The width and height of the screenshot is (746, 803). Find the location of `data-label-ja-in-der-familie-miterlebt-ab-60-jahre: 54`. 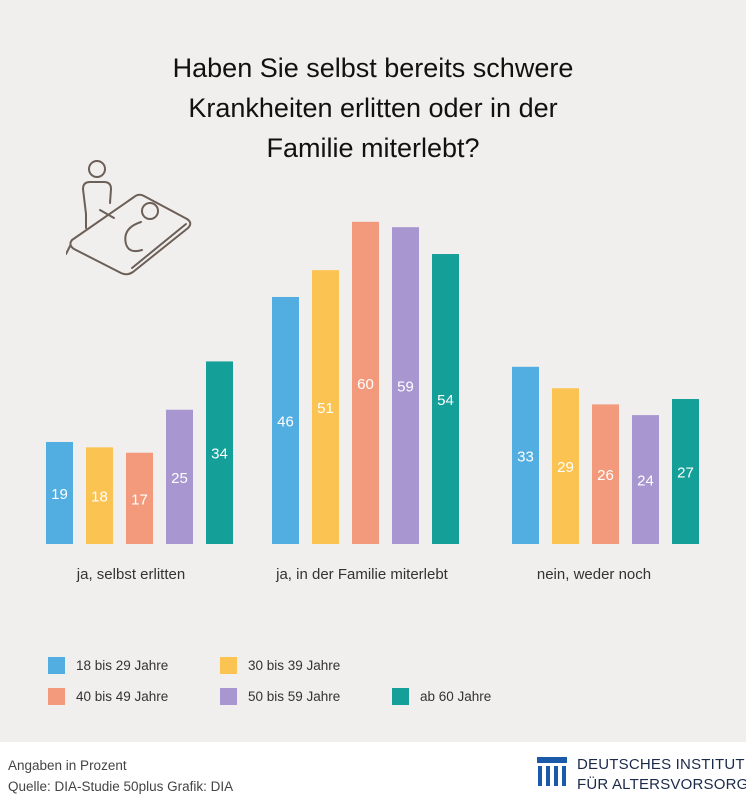

data-label-ja-in-der-familie-miterlebt-ab-60-jahre: 54 is located at coordinates (445, 400).